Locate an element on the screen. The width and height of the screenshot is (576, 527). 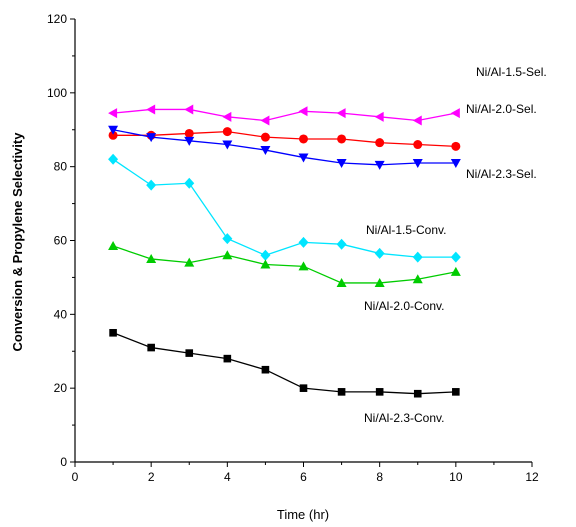
series-label-ni-al-1-5-sel: Ni/Al-1.5-Sel. is located at coordinates (511, 72).